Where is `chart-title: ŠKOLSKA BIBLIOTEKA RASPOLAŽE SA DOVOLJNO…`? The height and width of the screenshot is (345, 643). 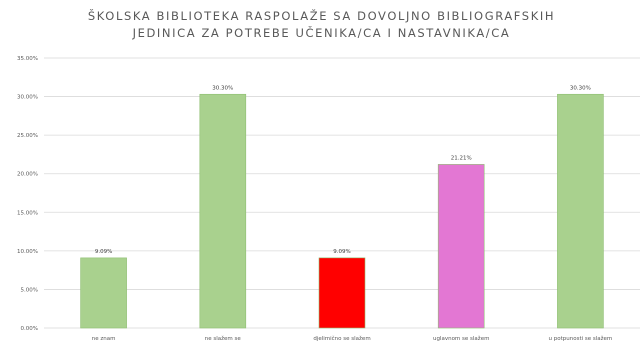 chart-title: ŠKOLSKA BIBLIOTEKA RASPOLAŽE SA DOVOLJNO… is located at coordinates (321, 25).